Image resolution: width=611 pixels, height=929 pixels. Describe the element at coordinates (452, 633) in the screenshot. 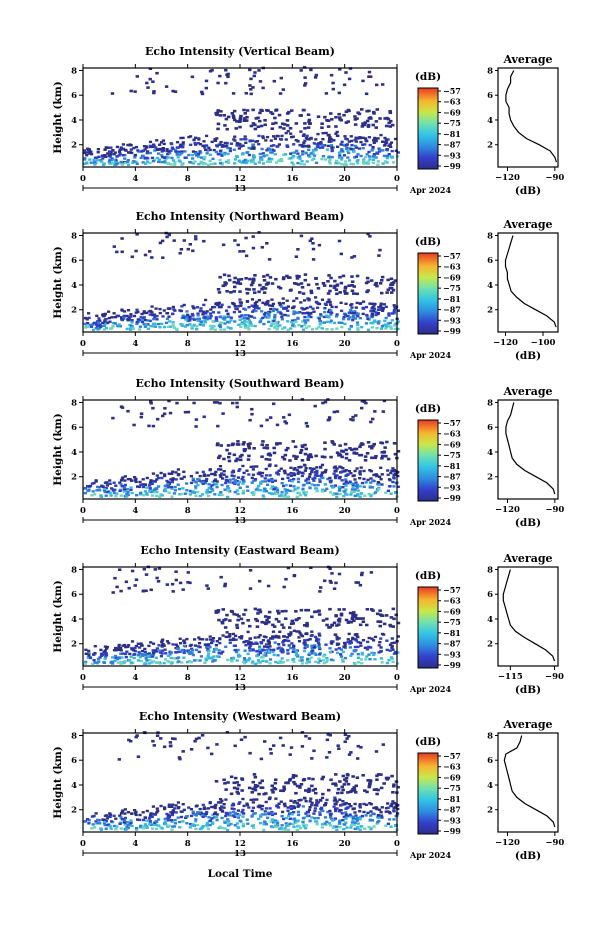

I see `colorbar-tick-label: −81` at that location.